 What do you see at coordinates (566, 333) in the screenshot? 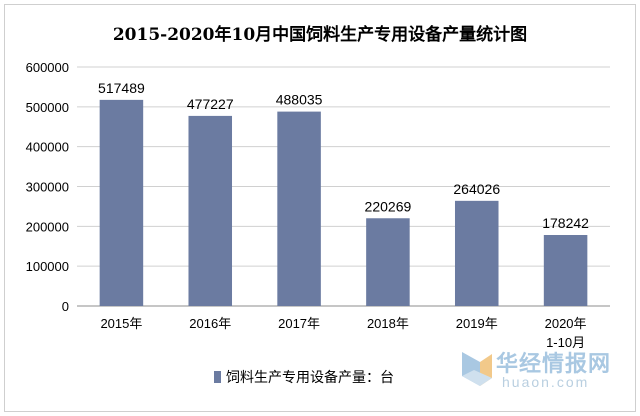
I see `x-tick-label: 2020年 1-10月` at bounding box center [566, 333].